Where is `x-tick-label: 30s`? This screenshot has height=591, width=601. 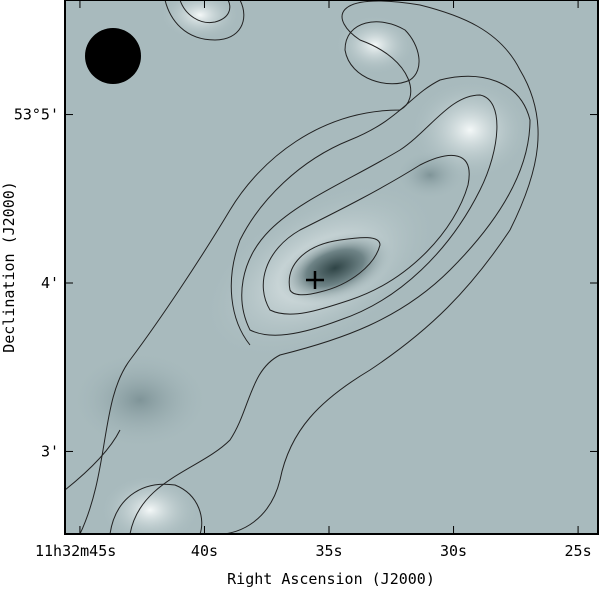 x-tick-label: 30s is located at coordinates (453, 551).